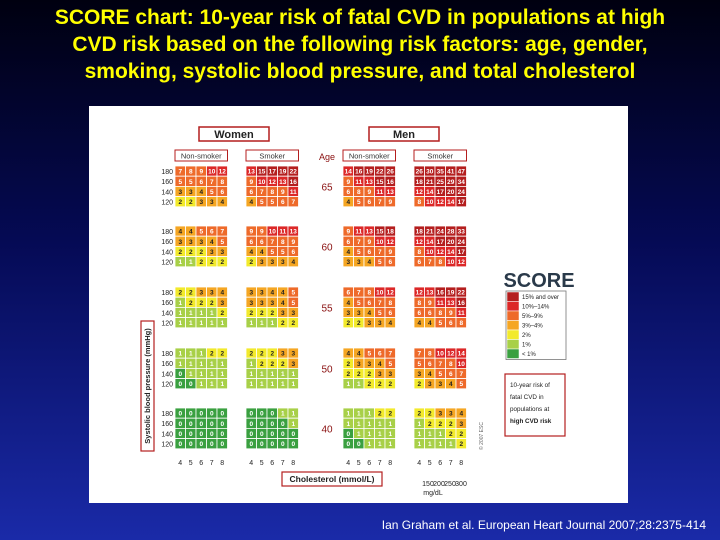 Image resolution: width=720 pixels, height=540 pixels. I want to click on risk-value-label: 11, so click(282, 232).